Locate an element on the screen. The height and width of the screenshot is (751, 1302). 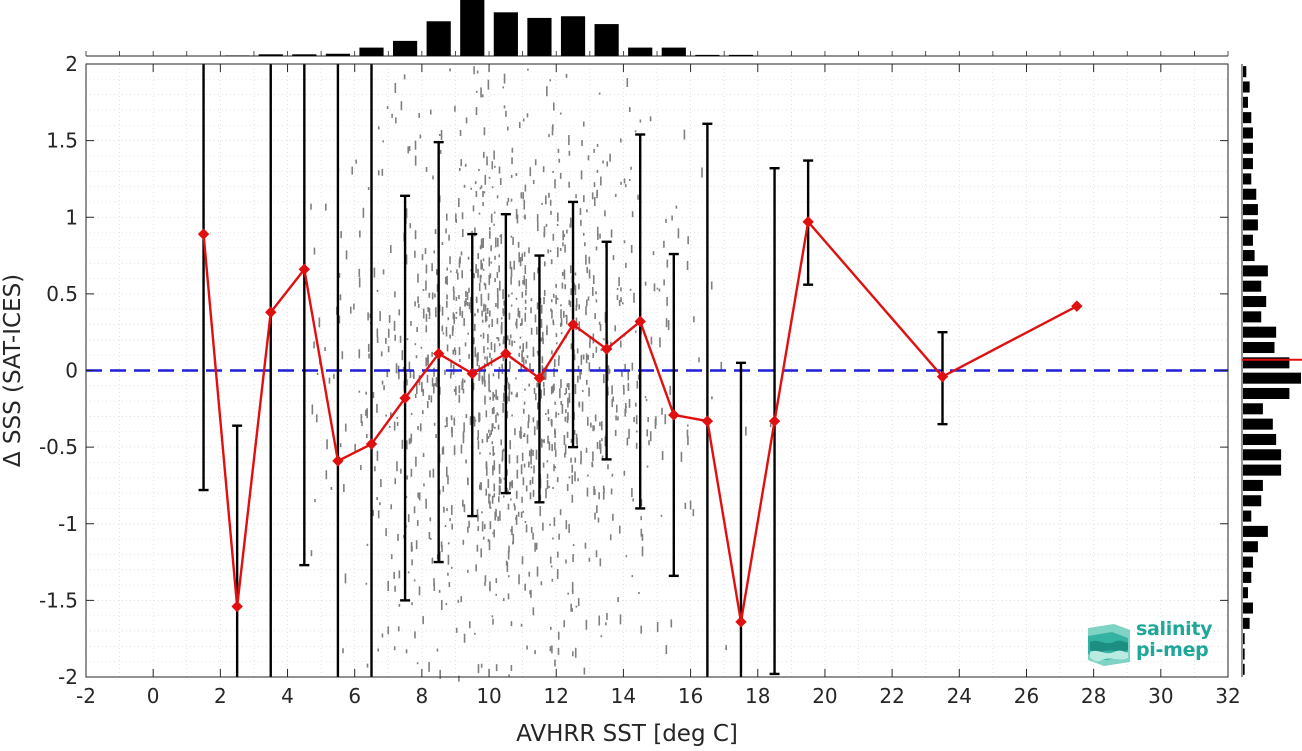
top-hist-bar is located at coordinates (304, 55).